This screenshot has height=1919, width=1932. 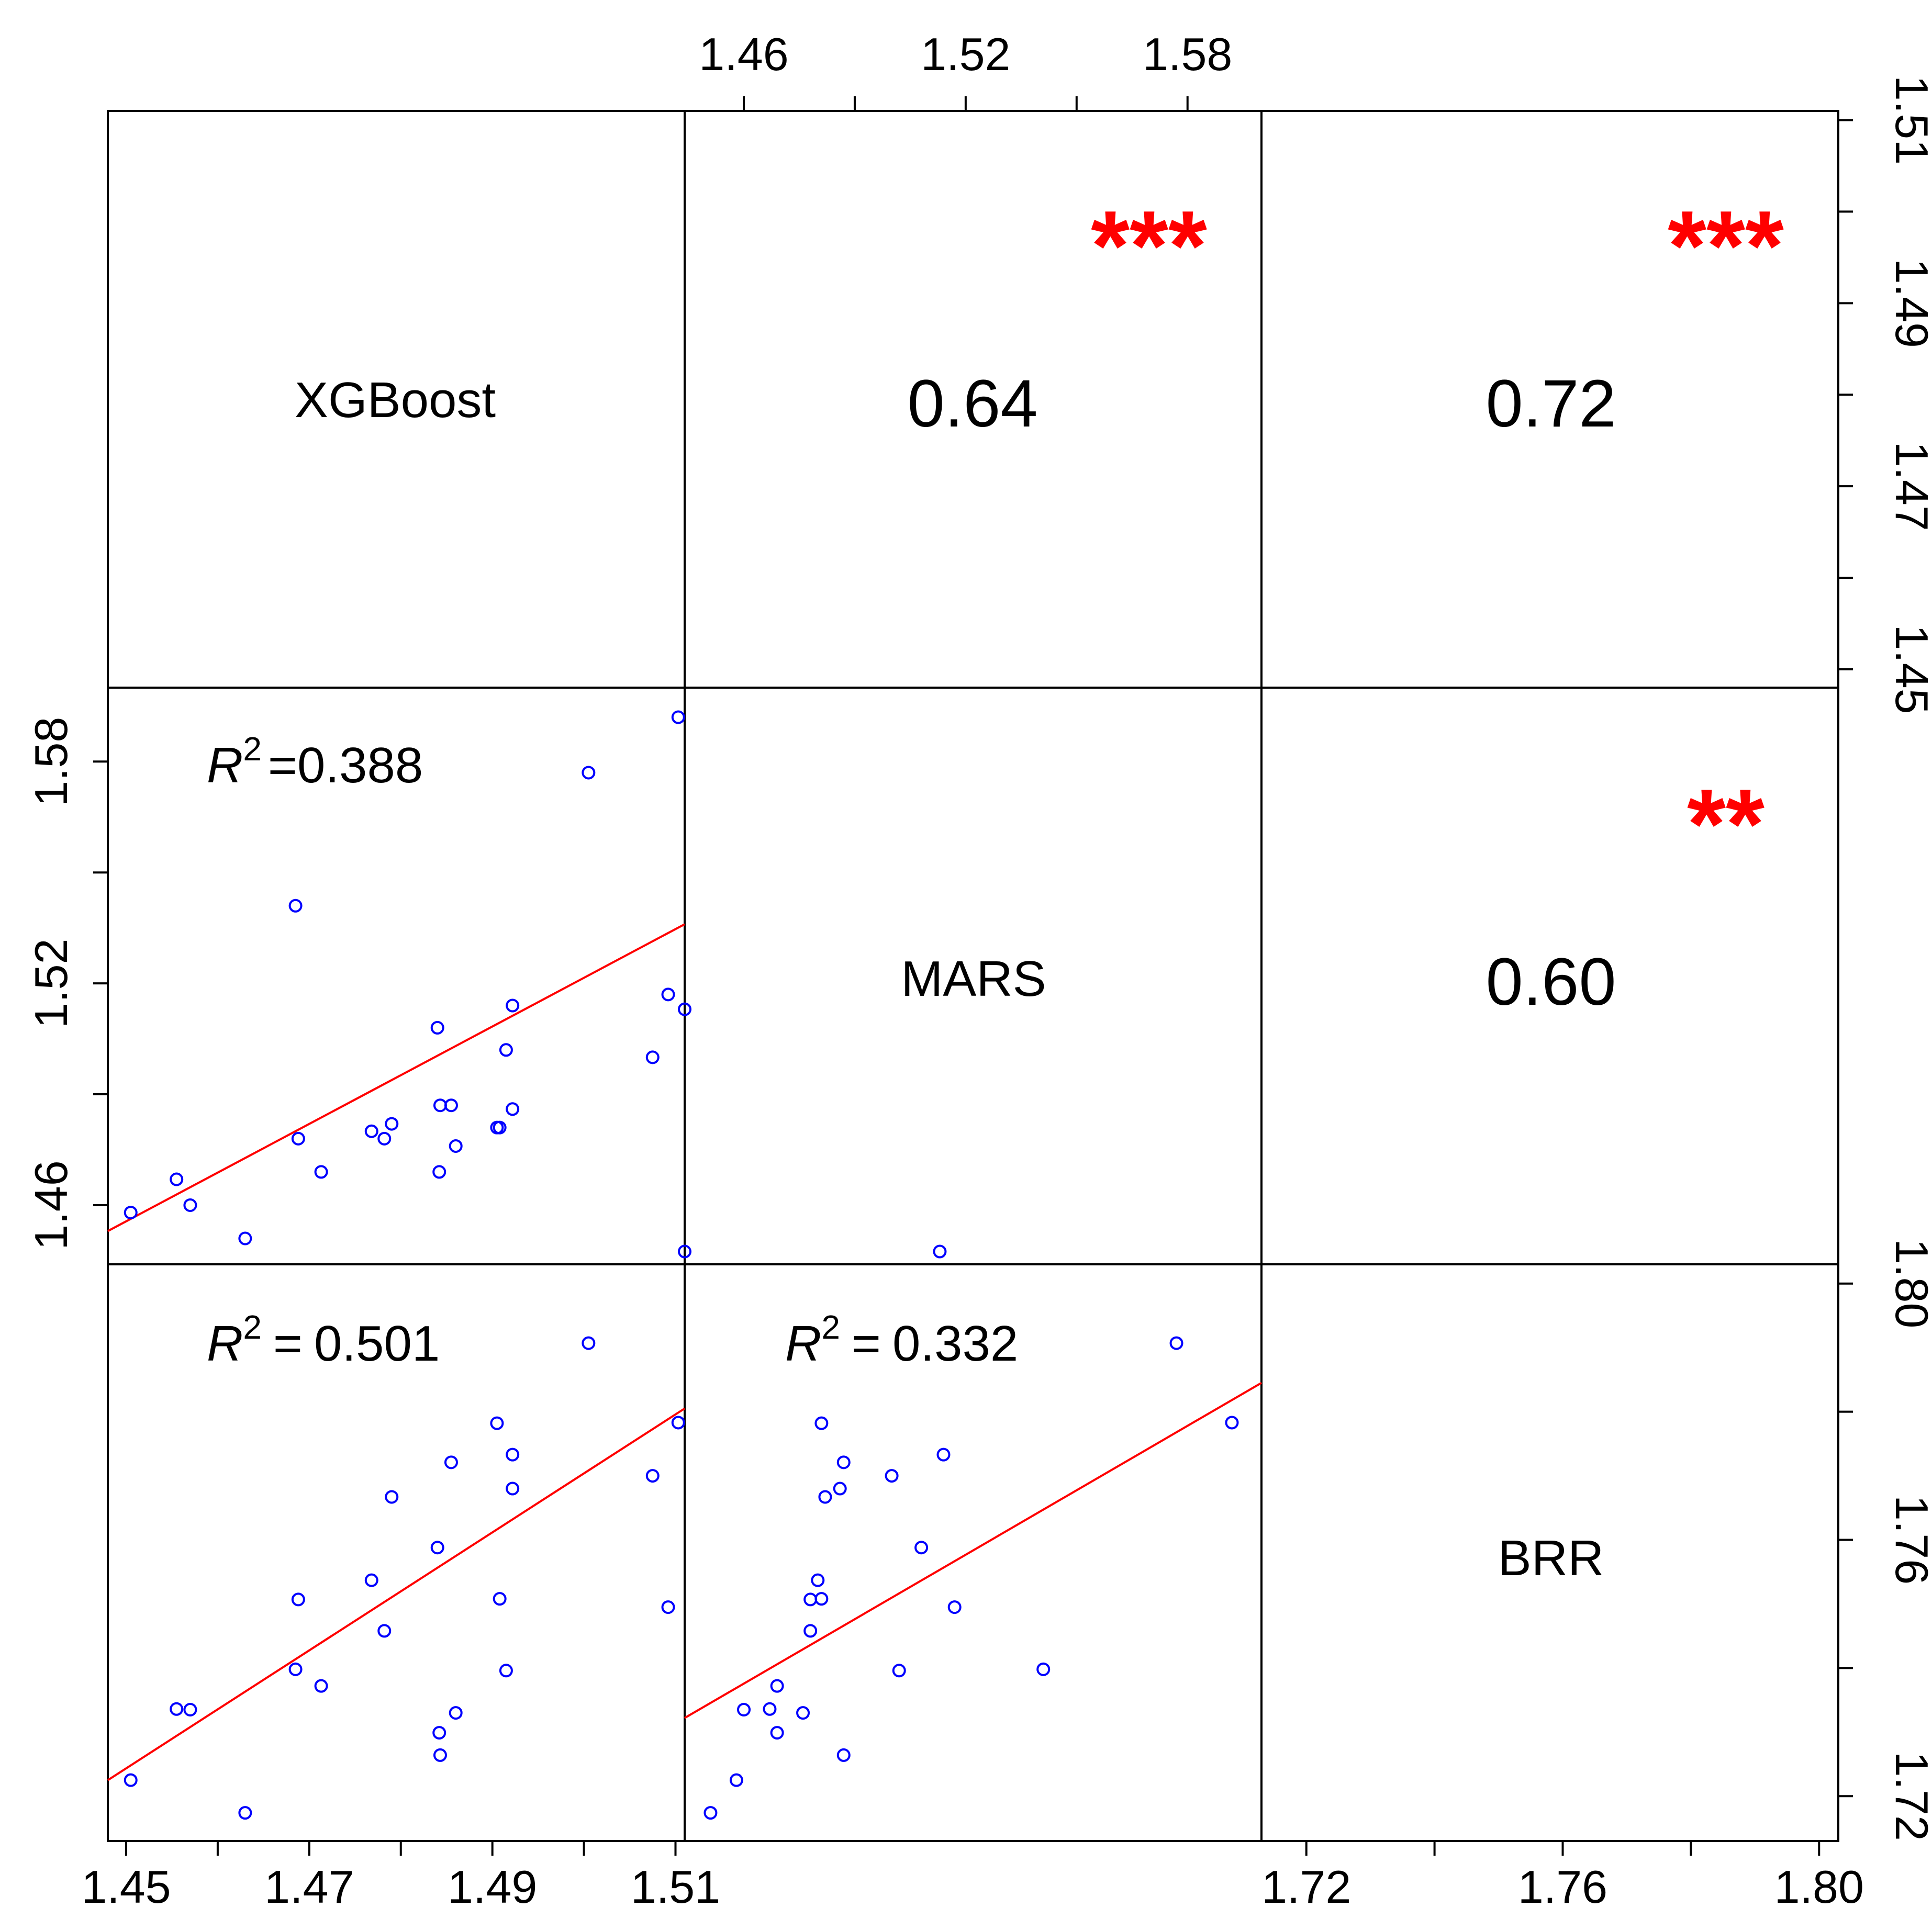 I want to click on tick-label-left-mars: 1.46, so click(x=51, y=1205).